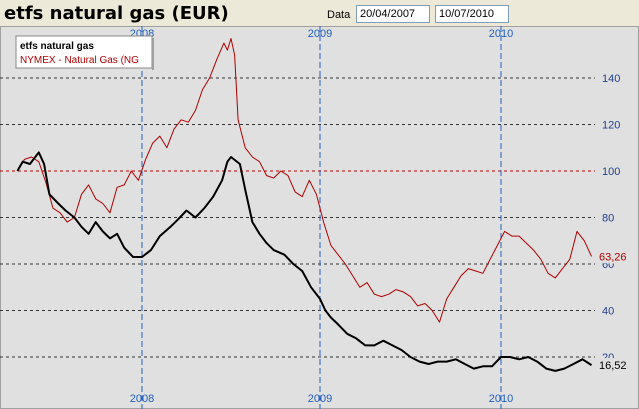 Image resolution: width=639 pixels, height=409 pixels. I want to click on svg-text: 63,26, so click(613, 257).